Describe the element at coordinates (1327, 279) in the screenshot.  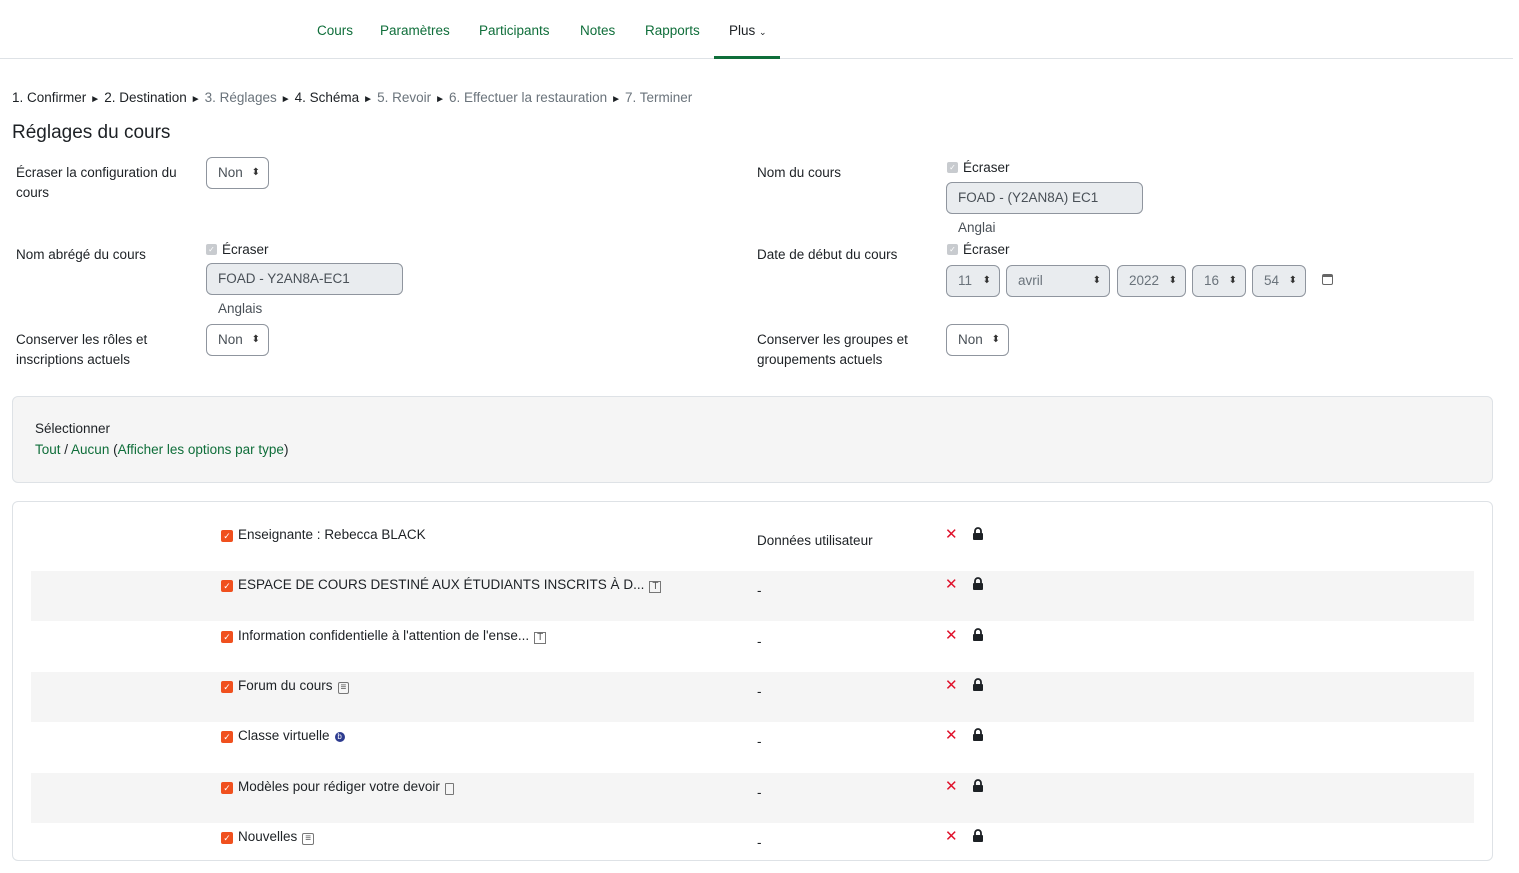
I see `calendar-icon` at that location.